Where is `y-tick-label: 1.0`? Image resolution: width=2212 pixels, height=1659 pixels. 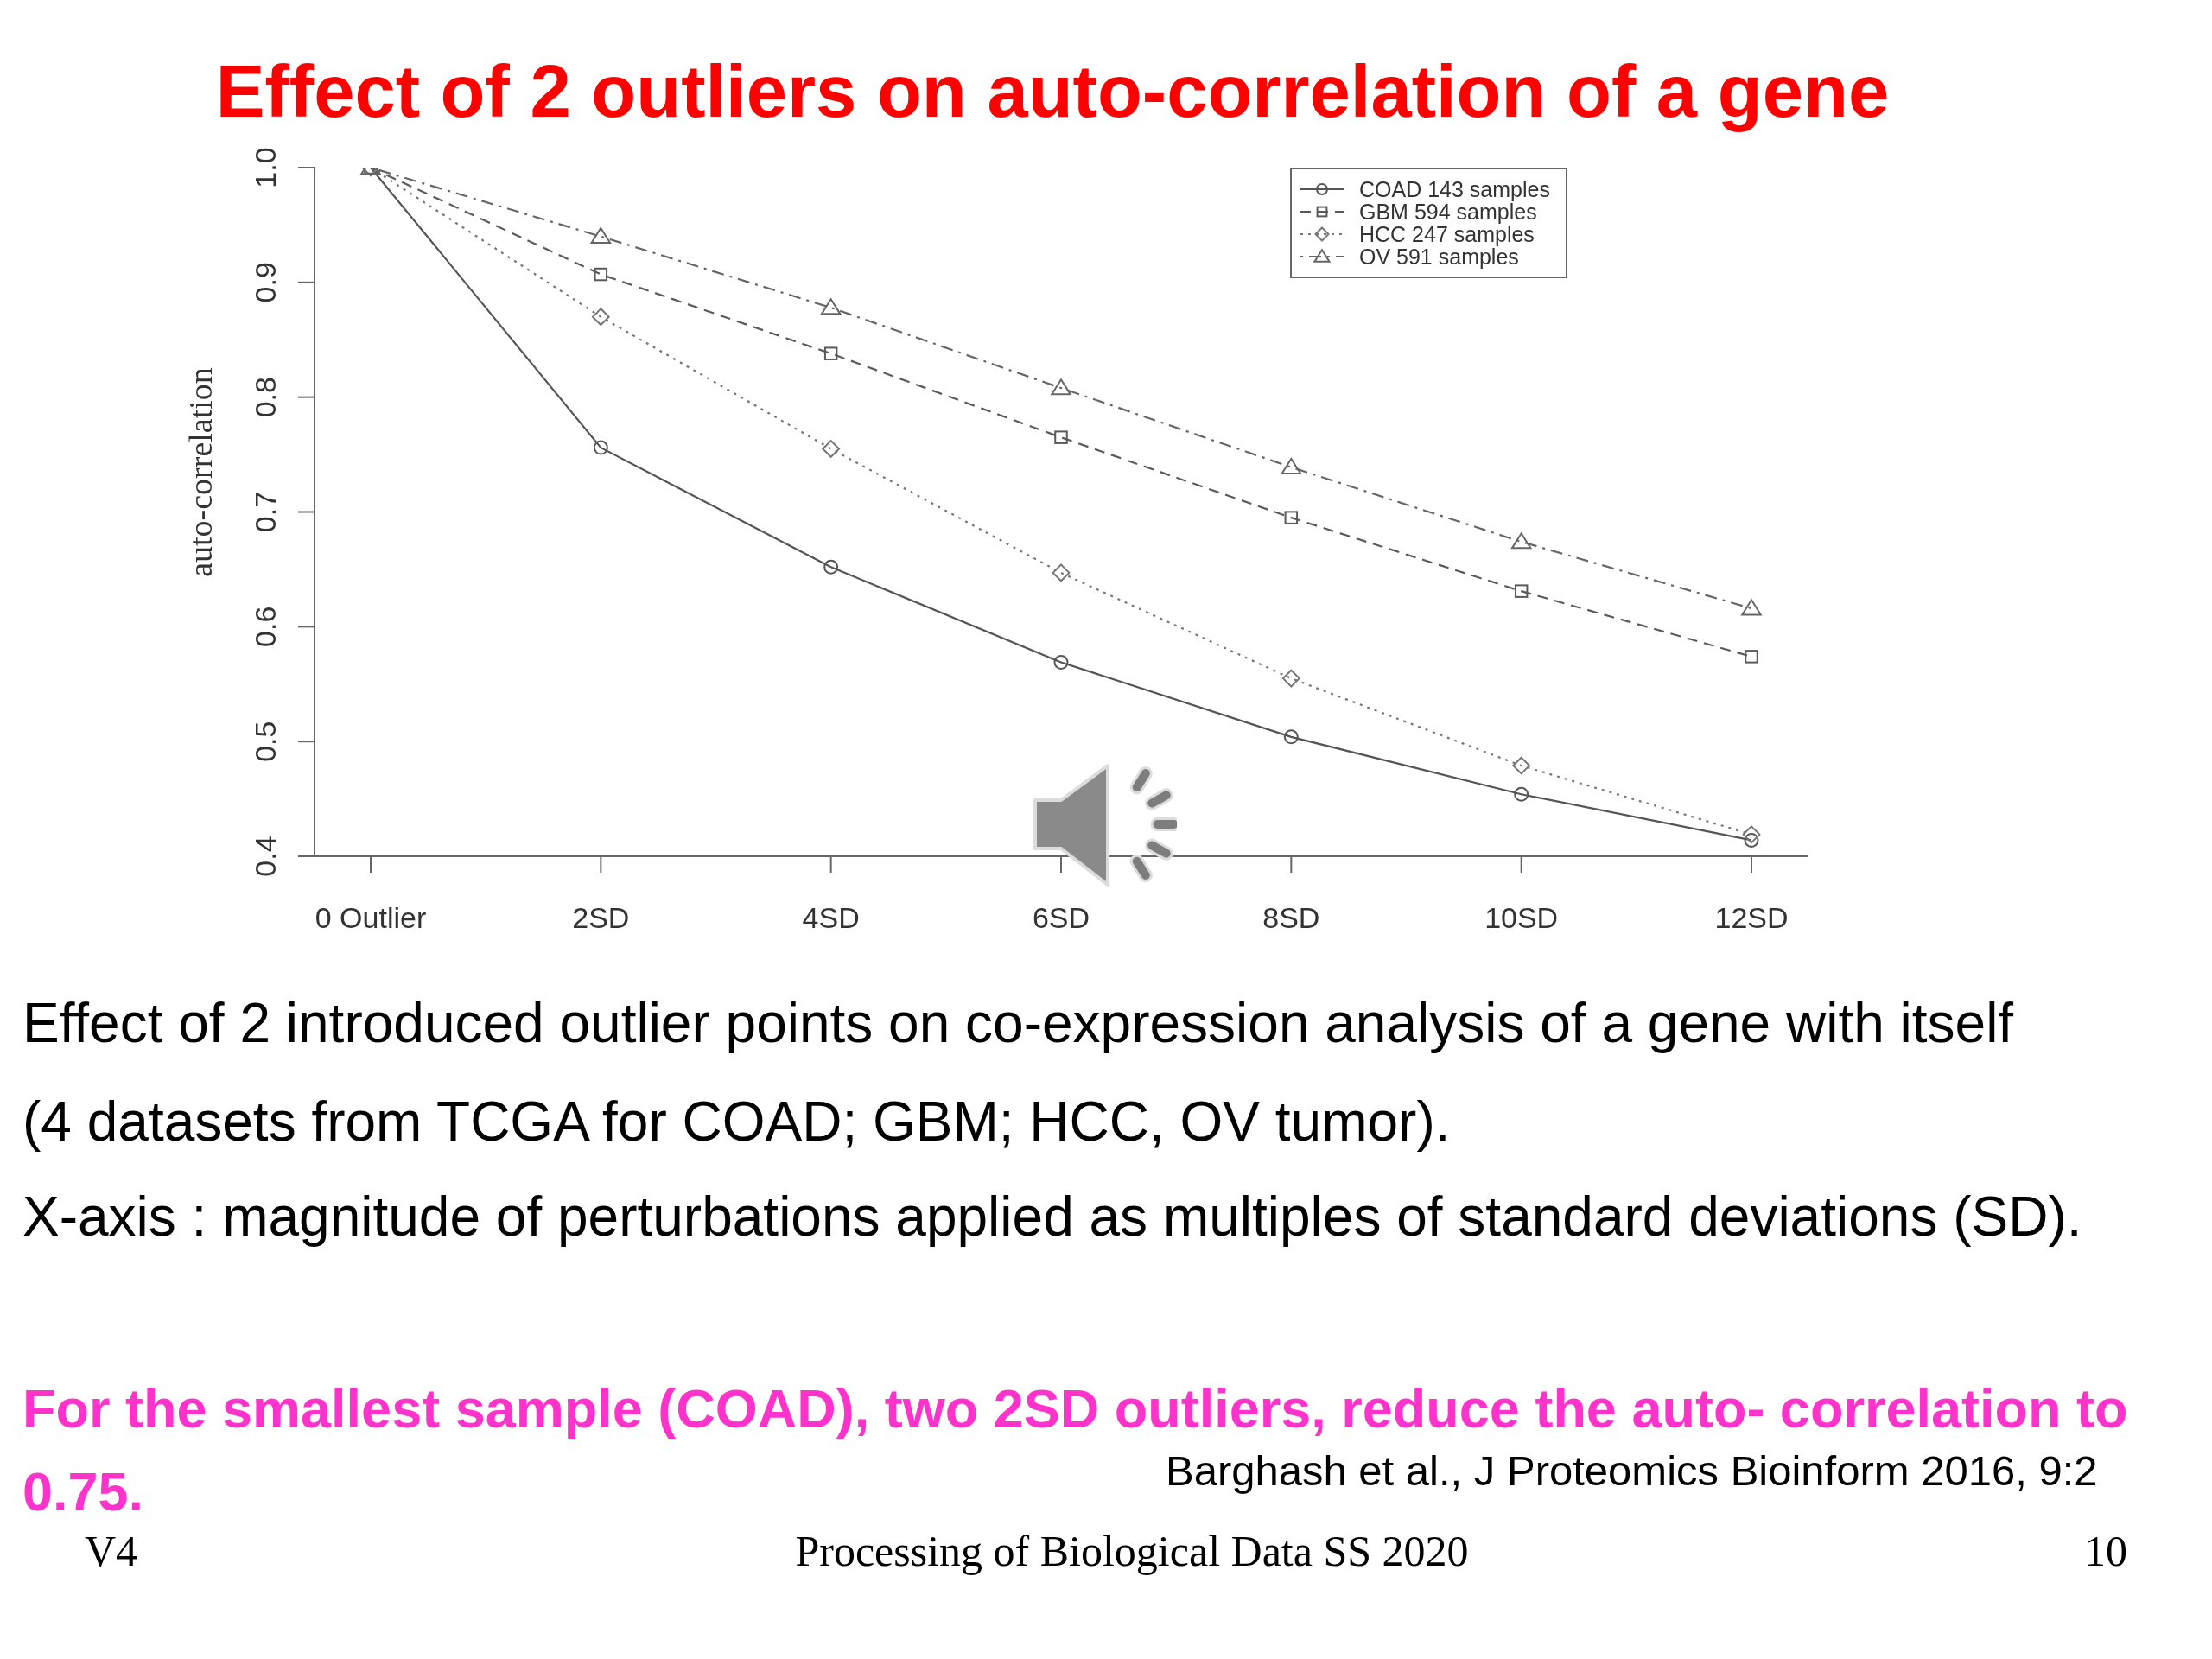 y-tick-label: 1.0 is located at coordinates (265, 167).